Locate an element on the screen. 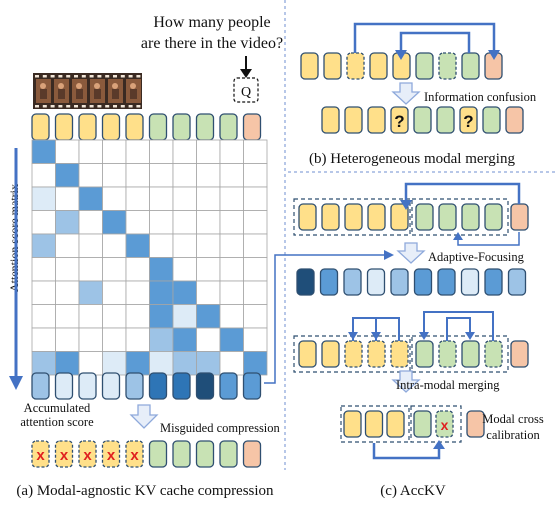 The image size is (558, 508). question-line-2: are there in the video? is located at coordinates (212, 43).